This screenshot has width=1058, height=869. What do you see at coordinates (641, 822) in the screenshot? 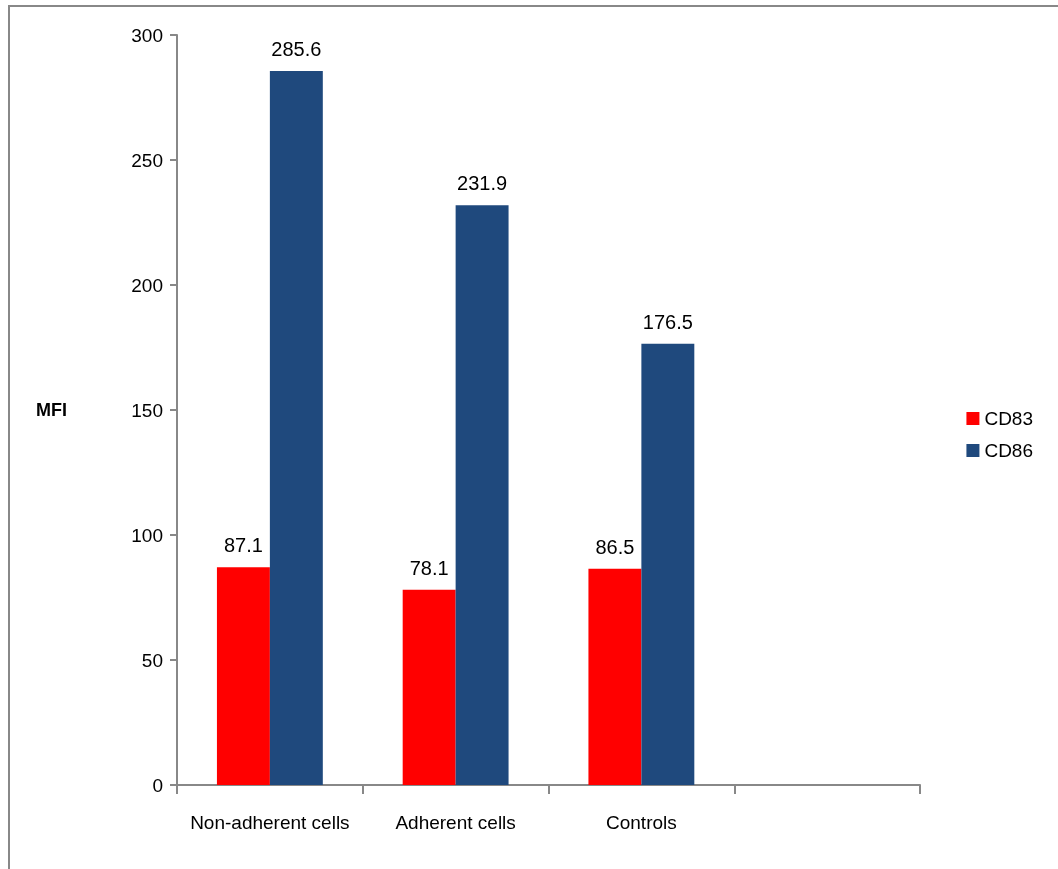
I see `x-tick-label: Controls` at bounding box center [641, 822].